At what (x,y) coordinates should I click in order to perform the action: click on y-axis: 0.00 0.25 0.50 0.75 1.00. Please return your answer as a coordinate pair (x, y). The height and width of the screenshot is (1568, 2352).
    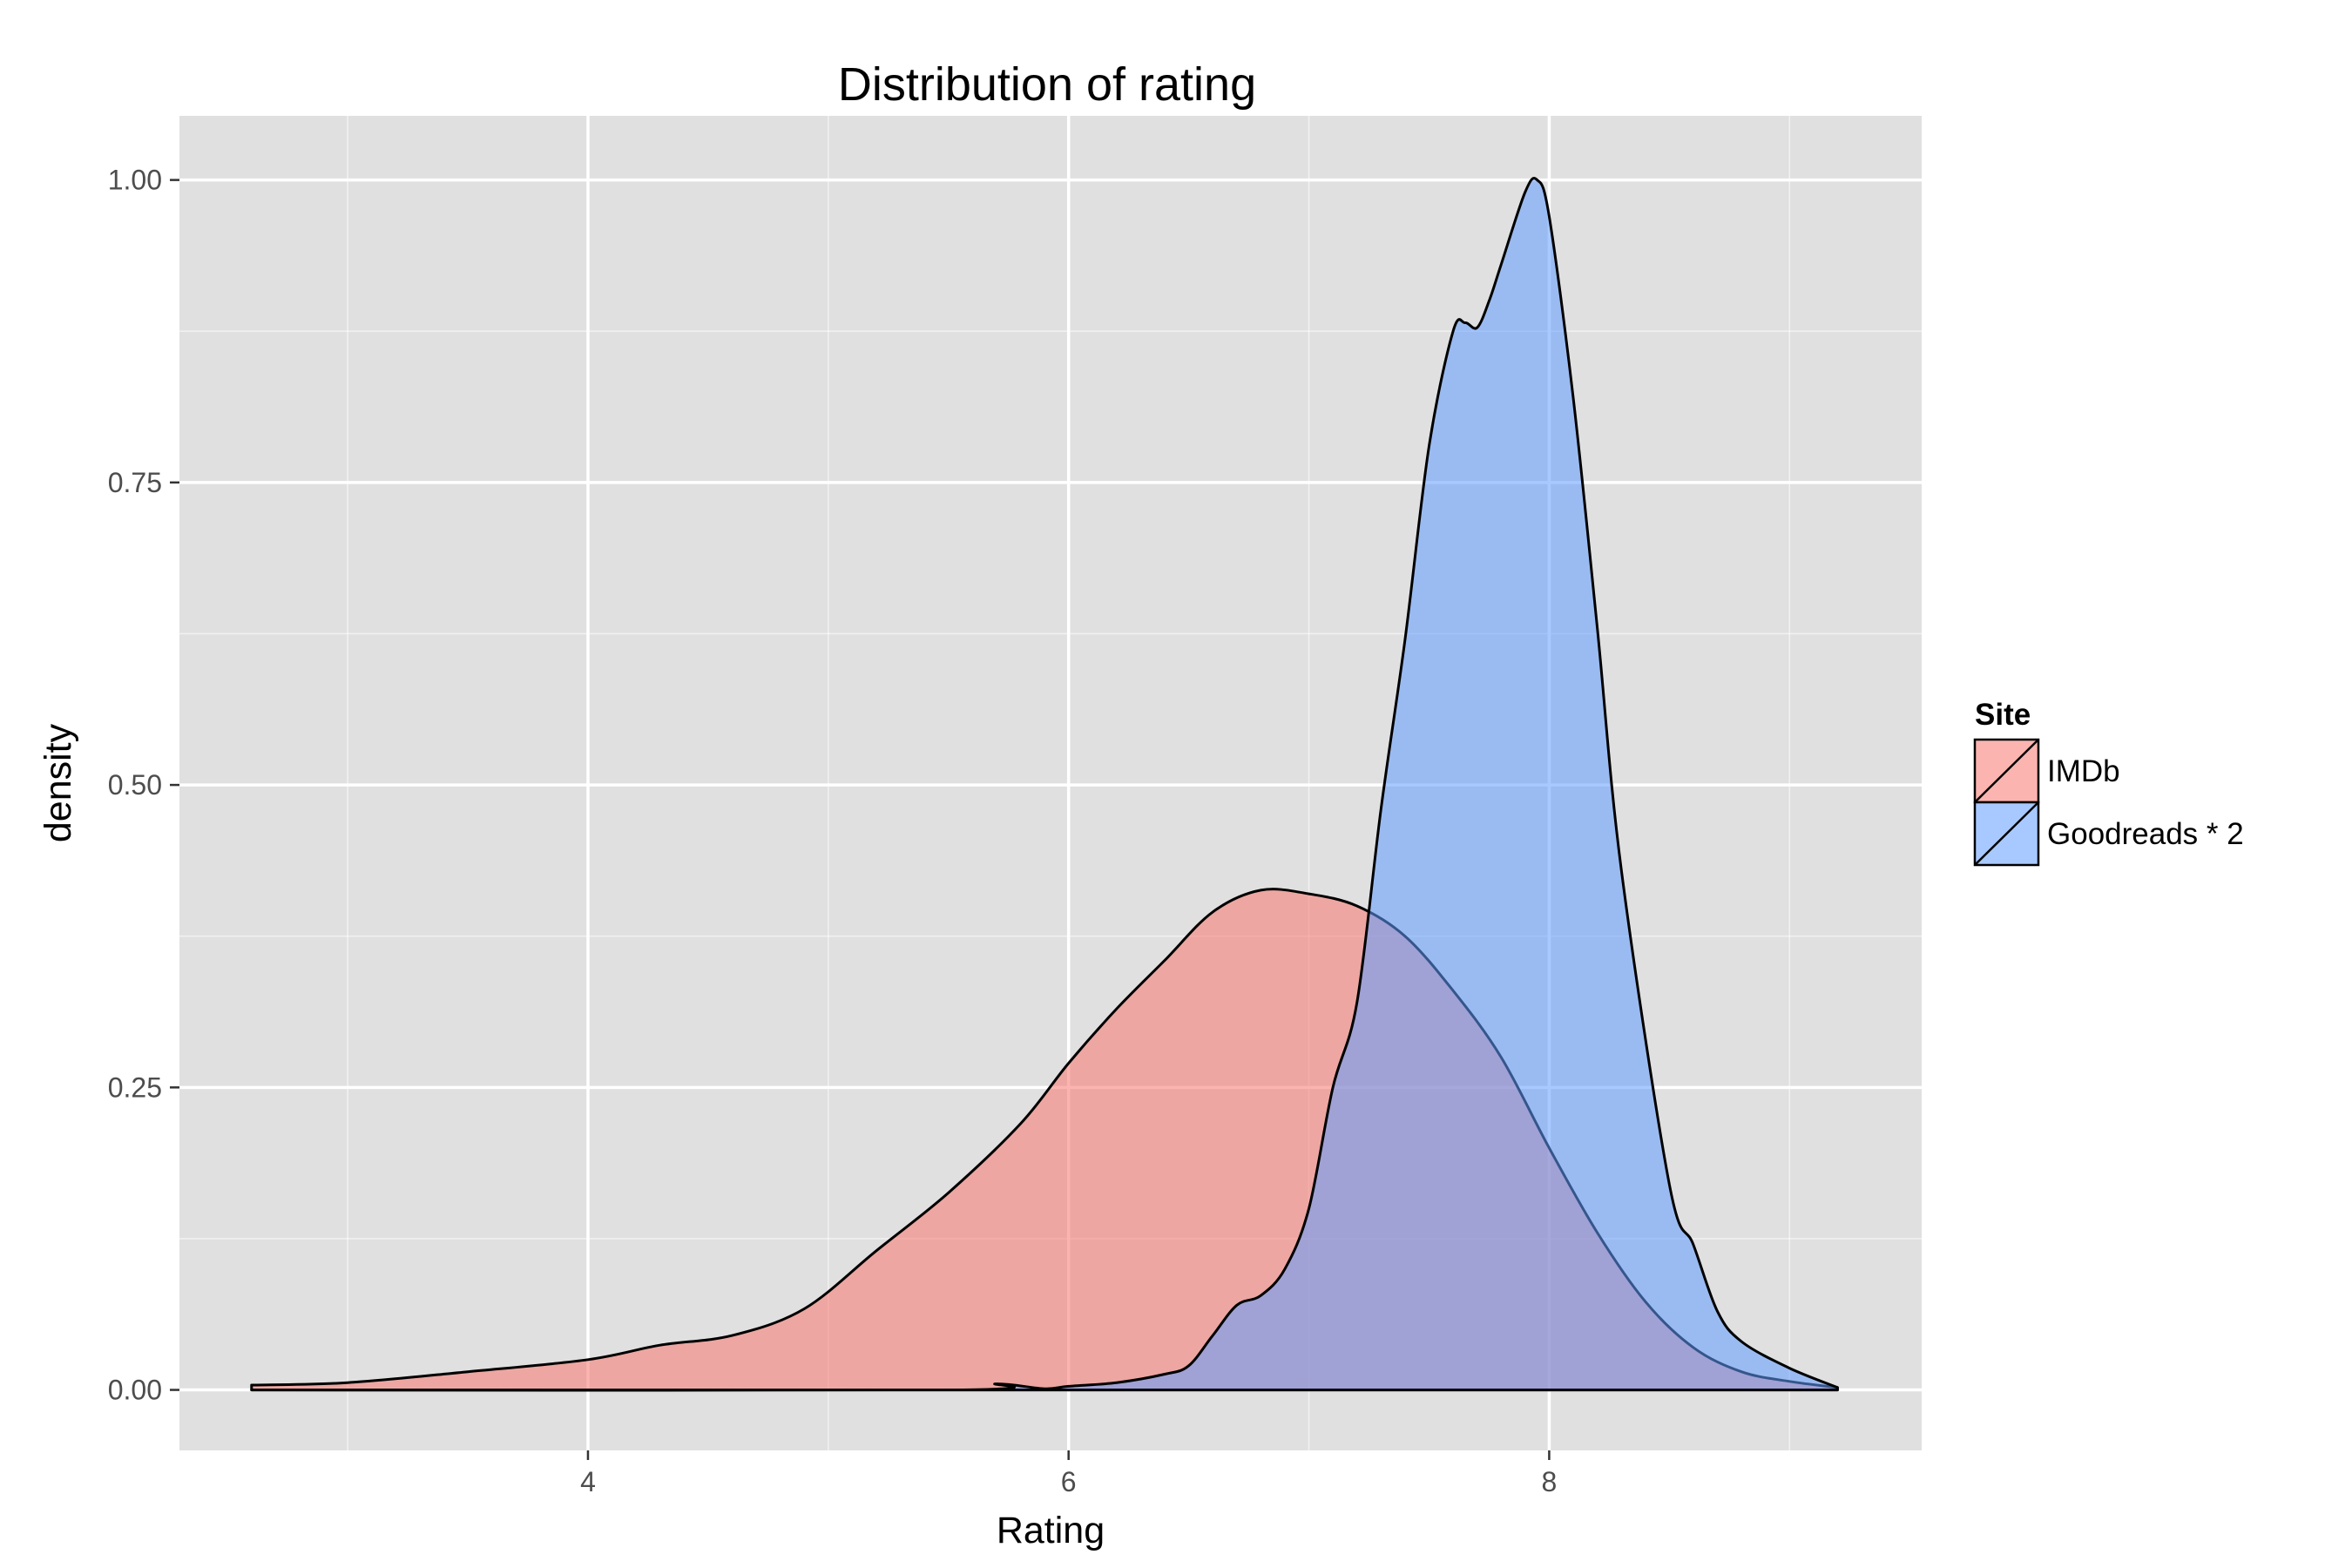
    Looking at the image, I should click on (143, 785).